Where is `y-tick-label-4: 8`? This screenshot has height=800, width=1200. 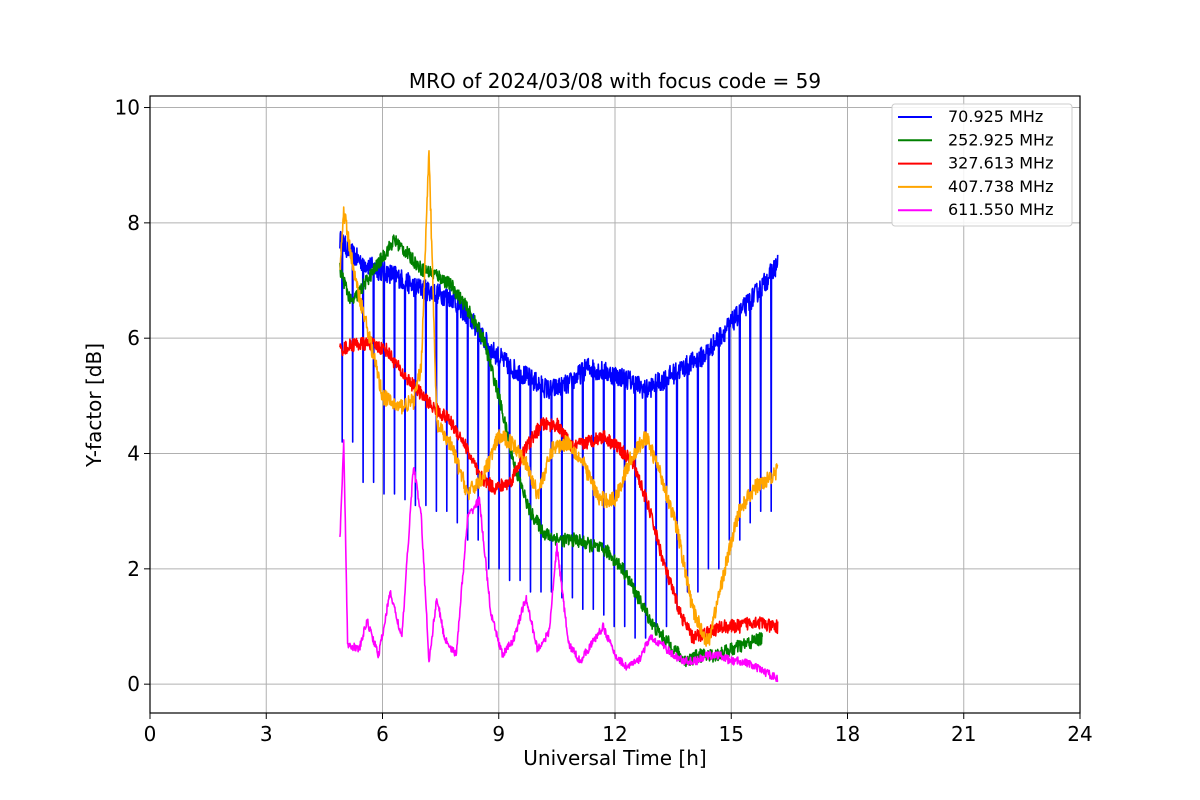 y-tick-label-4: 8 is located at coordinates (133, 223).